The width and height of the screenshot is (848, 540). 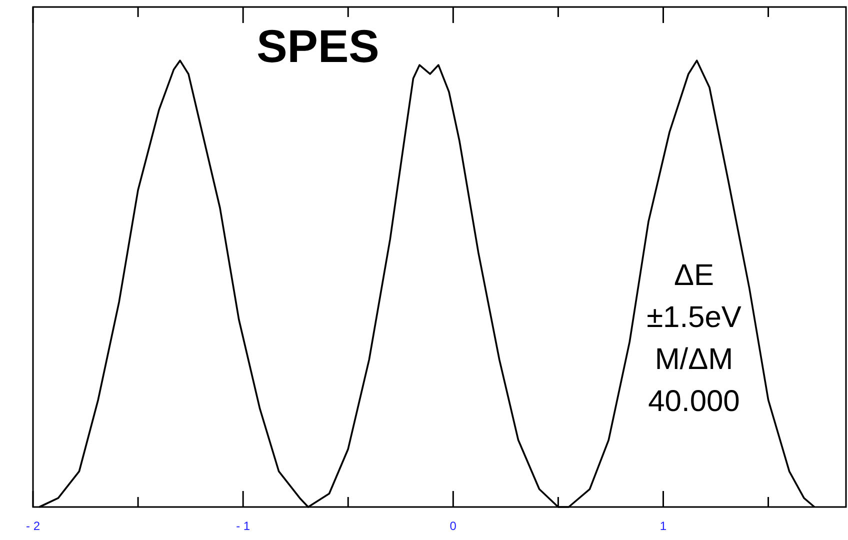 What do you see at coordinates (663, 526) in the screenshot?
I see `x-tick-label: 1` at bounding box center [663, 526].